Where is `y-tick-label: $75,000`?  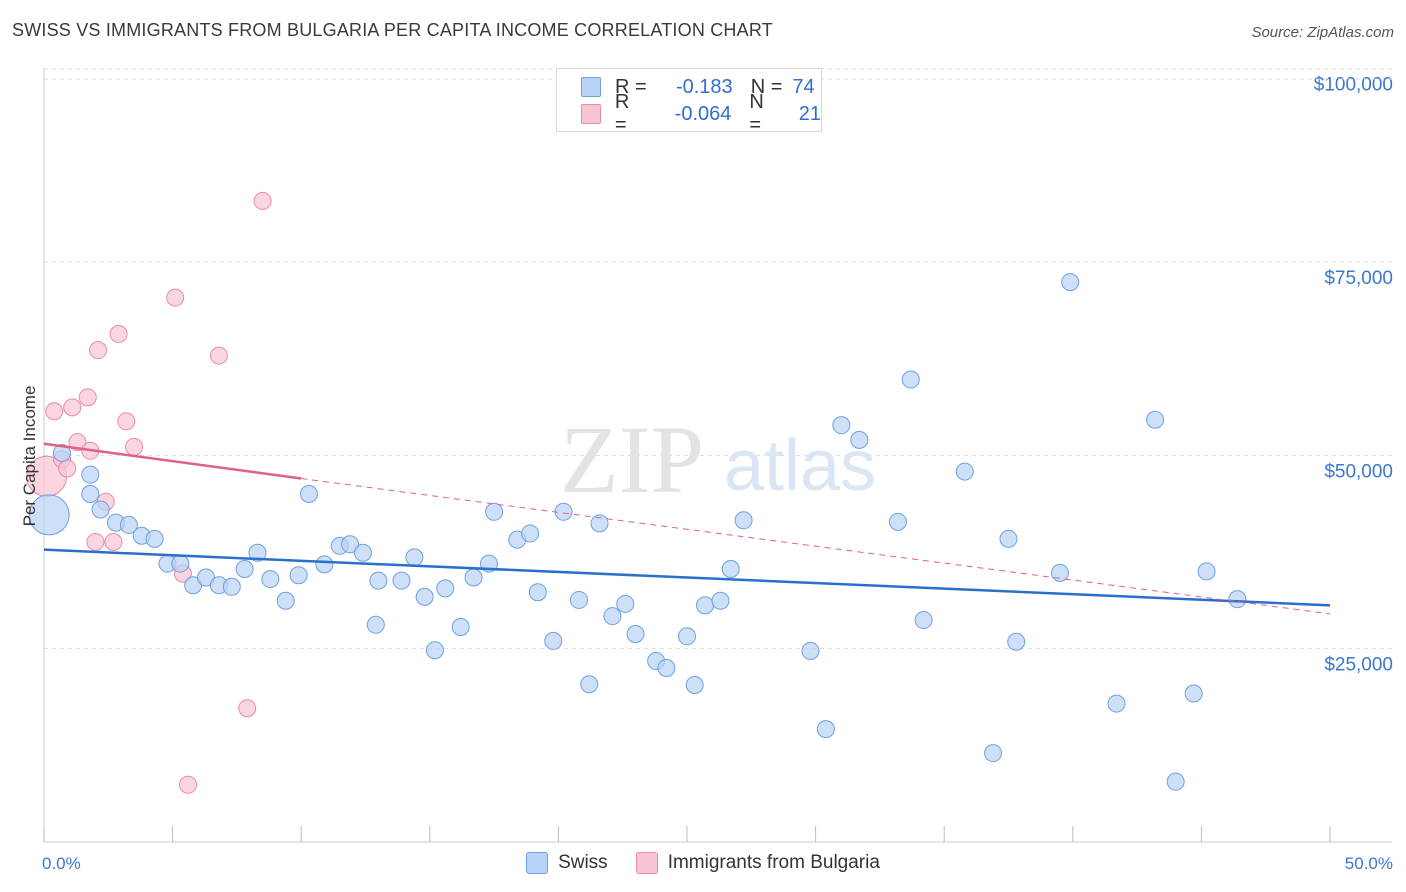
y-tick-label: $75,000 is located at coordinates (1358, 278).